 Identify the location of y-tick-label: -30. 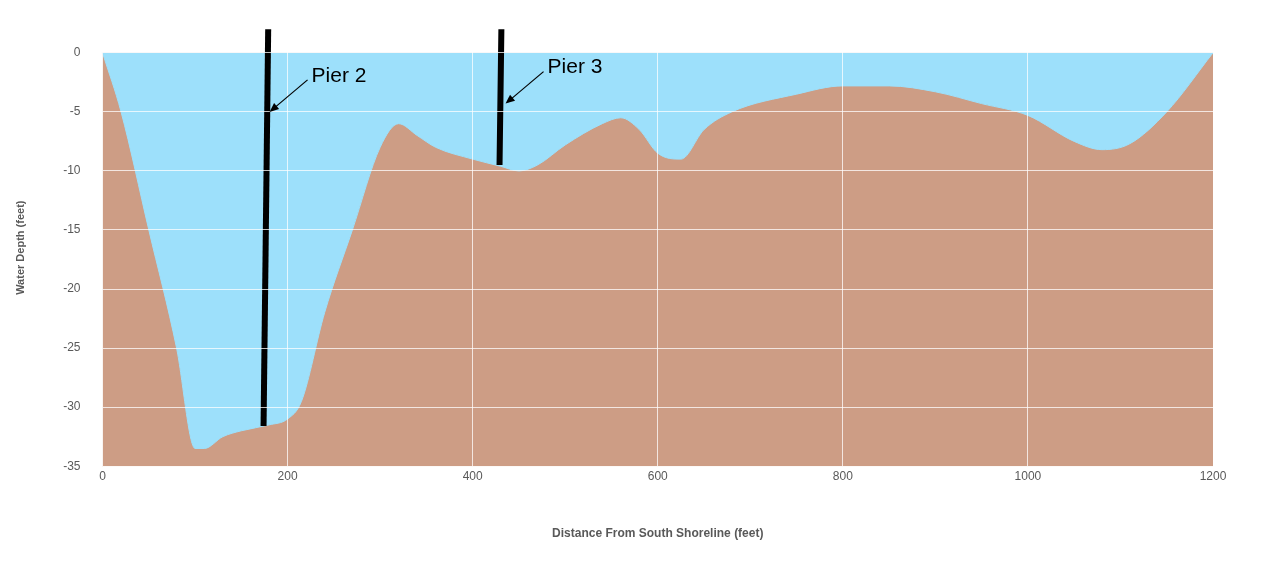
(72, 406).